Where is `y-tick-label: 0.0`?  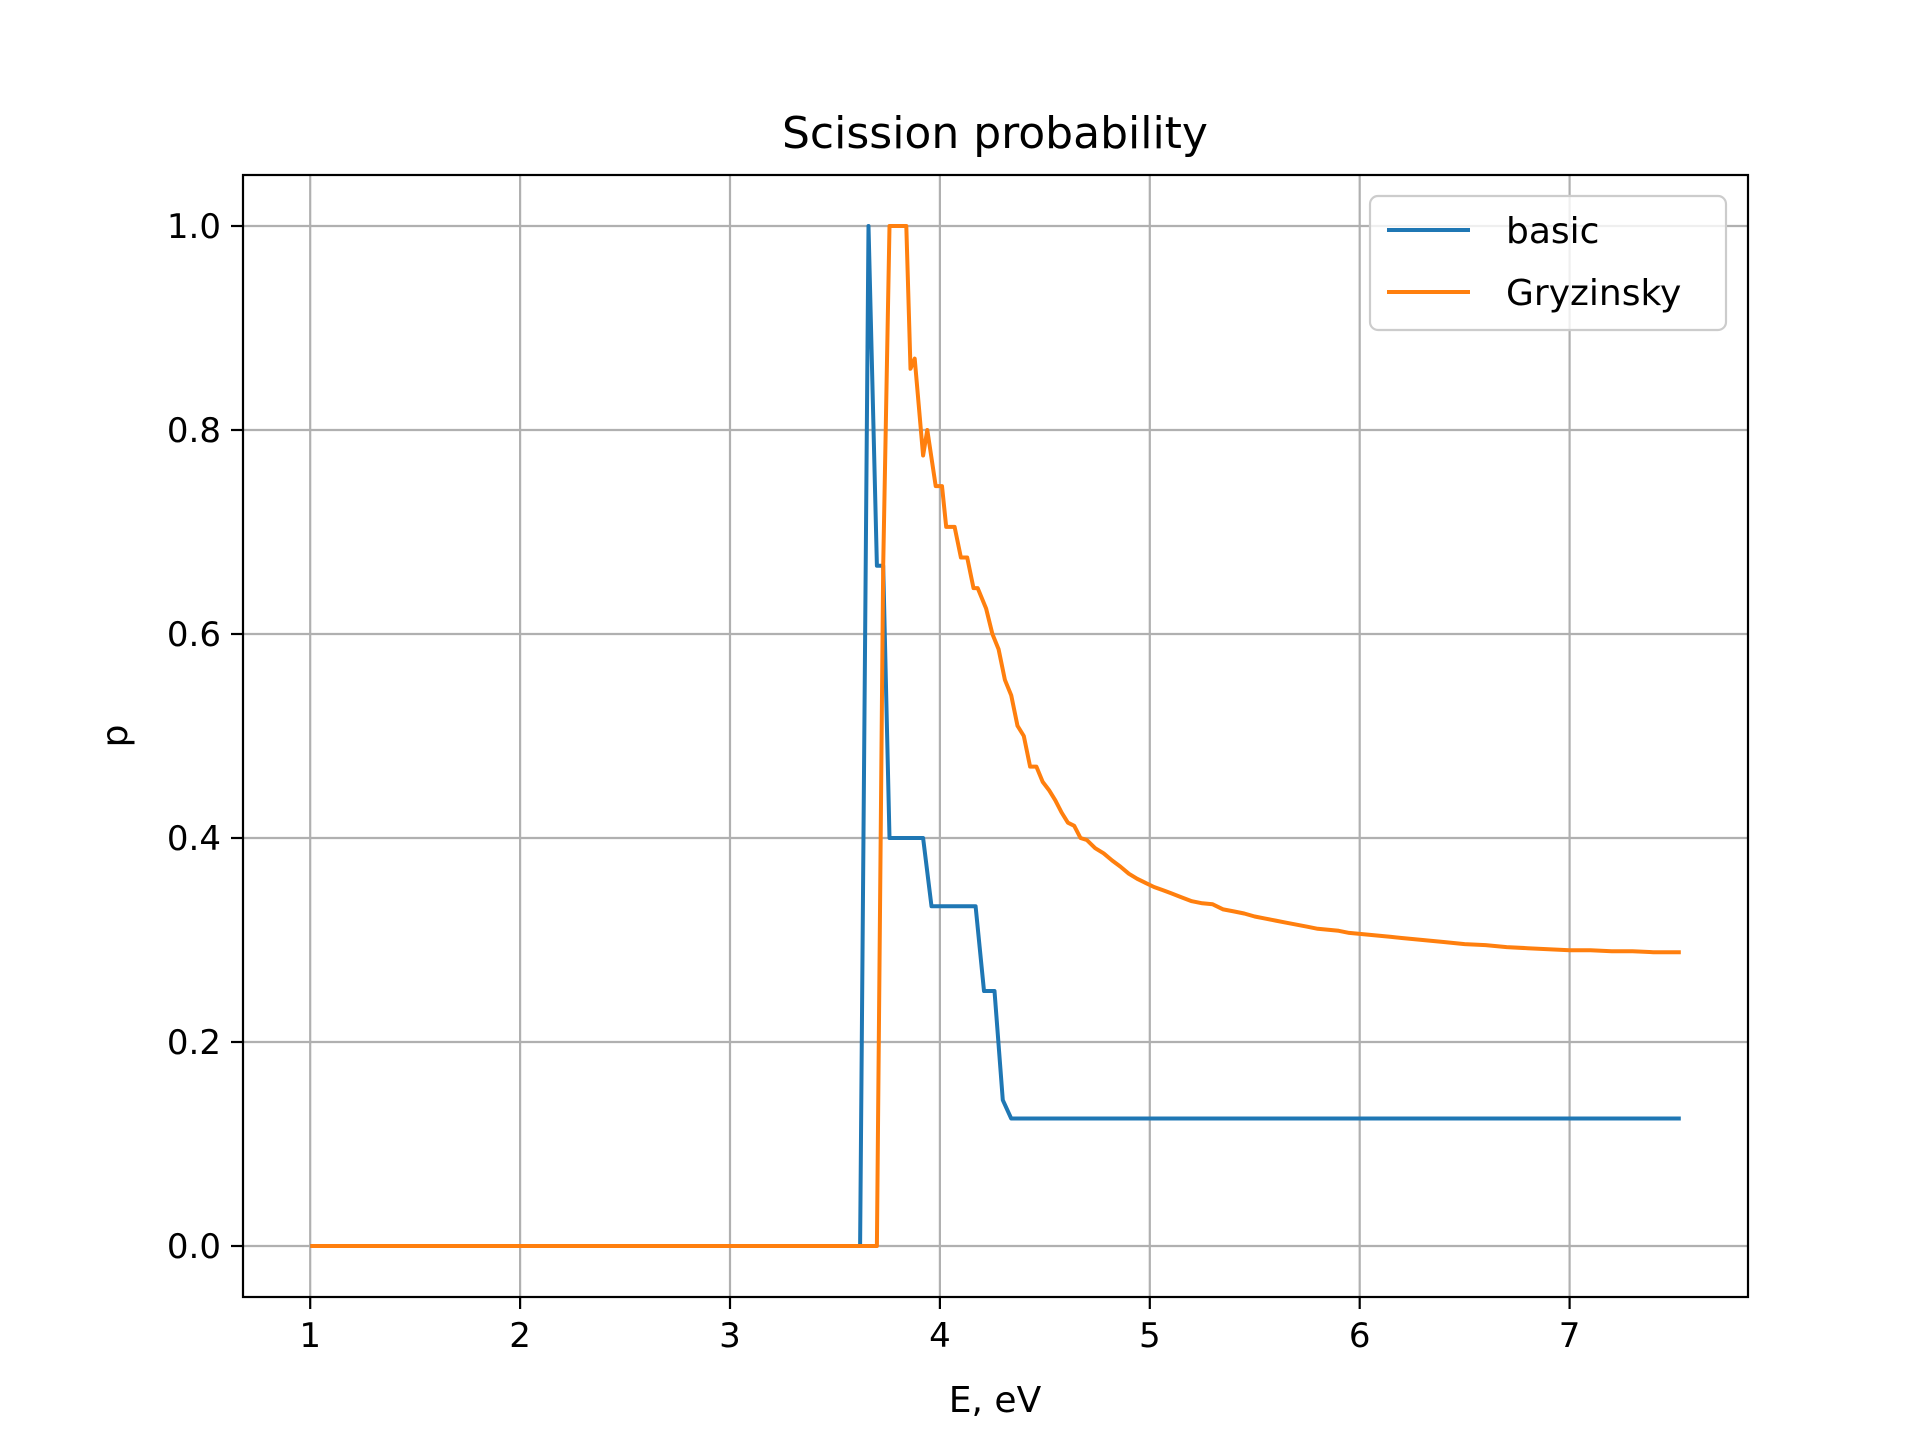 y-tick-label: 0.0 is located at coordinates (194, 1247).